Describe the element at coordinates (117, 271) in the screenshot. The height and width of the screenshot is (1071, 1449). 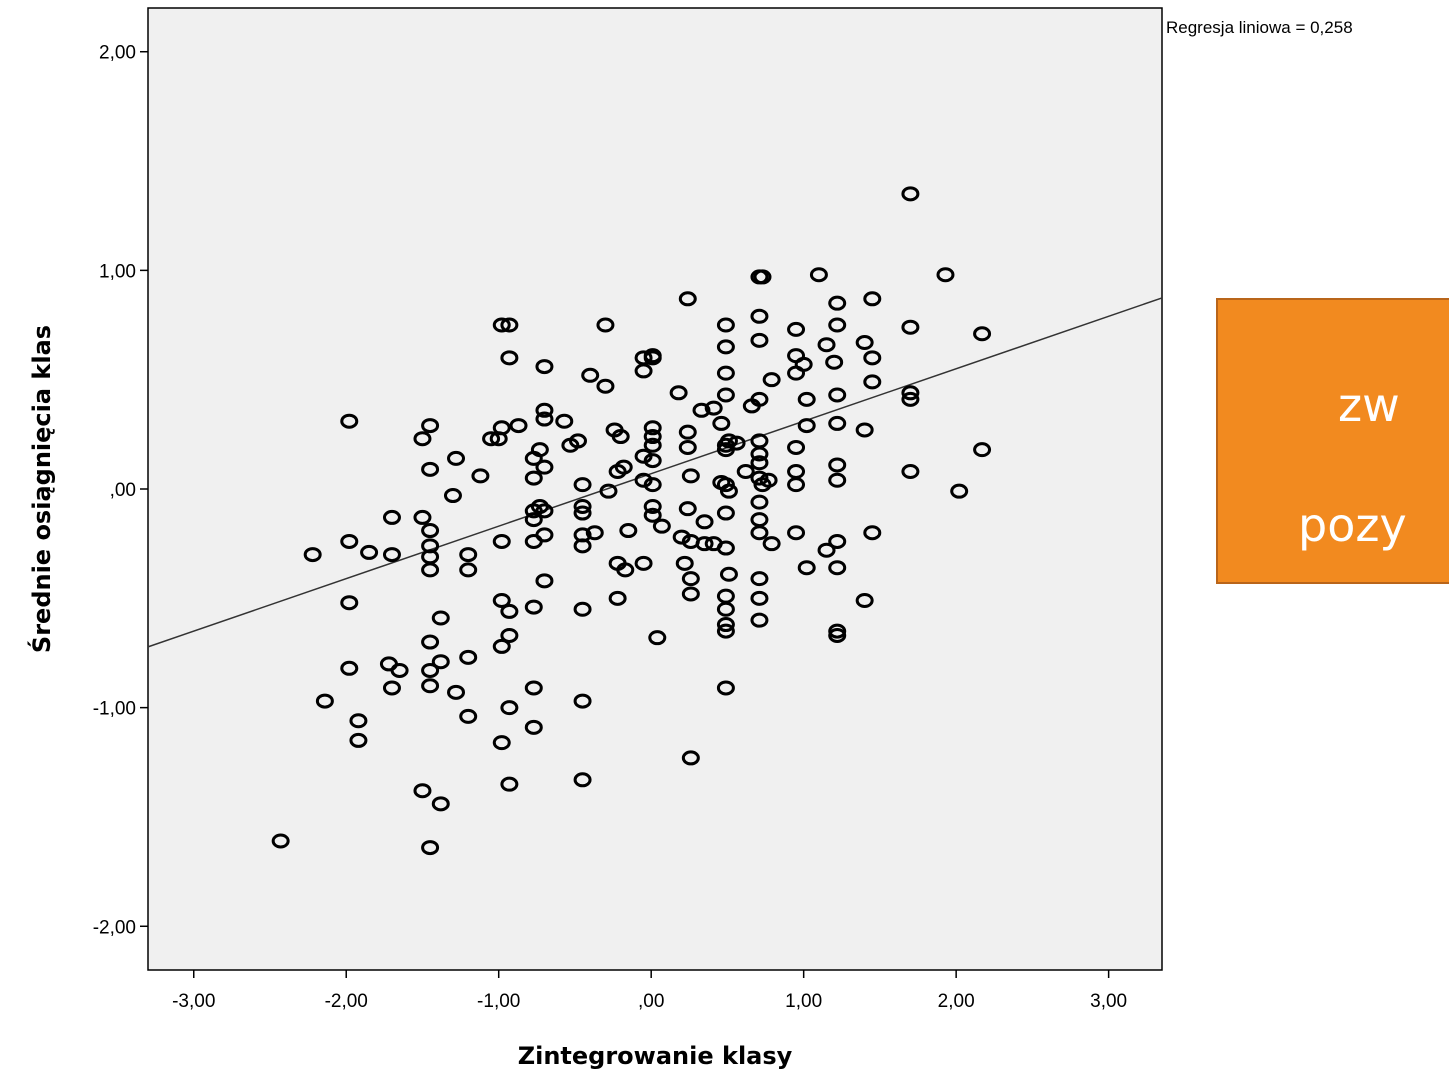
I see `y-tick-label: 1,00` at that location.